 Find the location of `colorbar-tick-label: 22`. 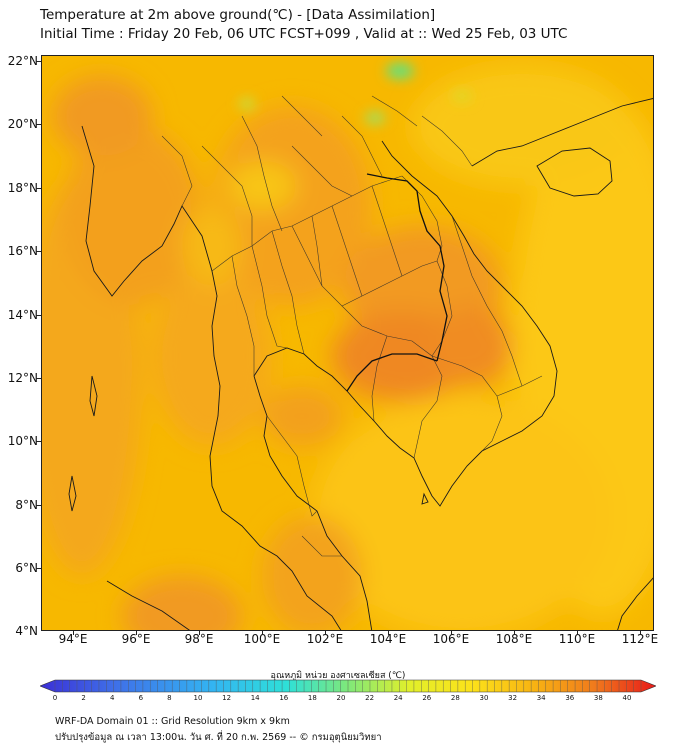

colorbar-tick-label: 22 is located at coordinates (370, 698).